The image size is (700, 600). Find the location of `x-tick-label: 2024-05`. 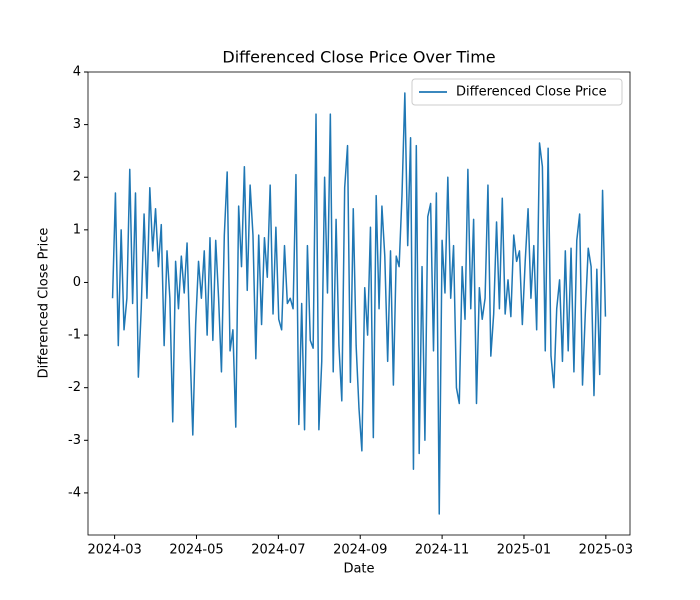

x-tick-label: 2024-05 is located at coordinates (196, 550).